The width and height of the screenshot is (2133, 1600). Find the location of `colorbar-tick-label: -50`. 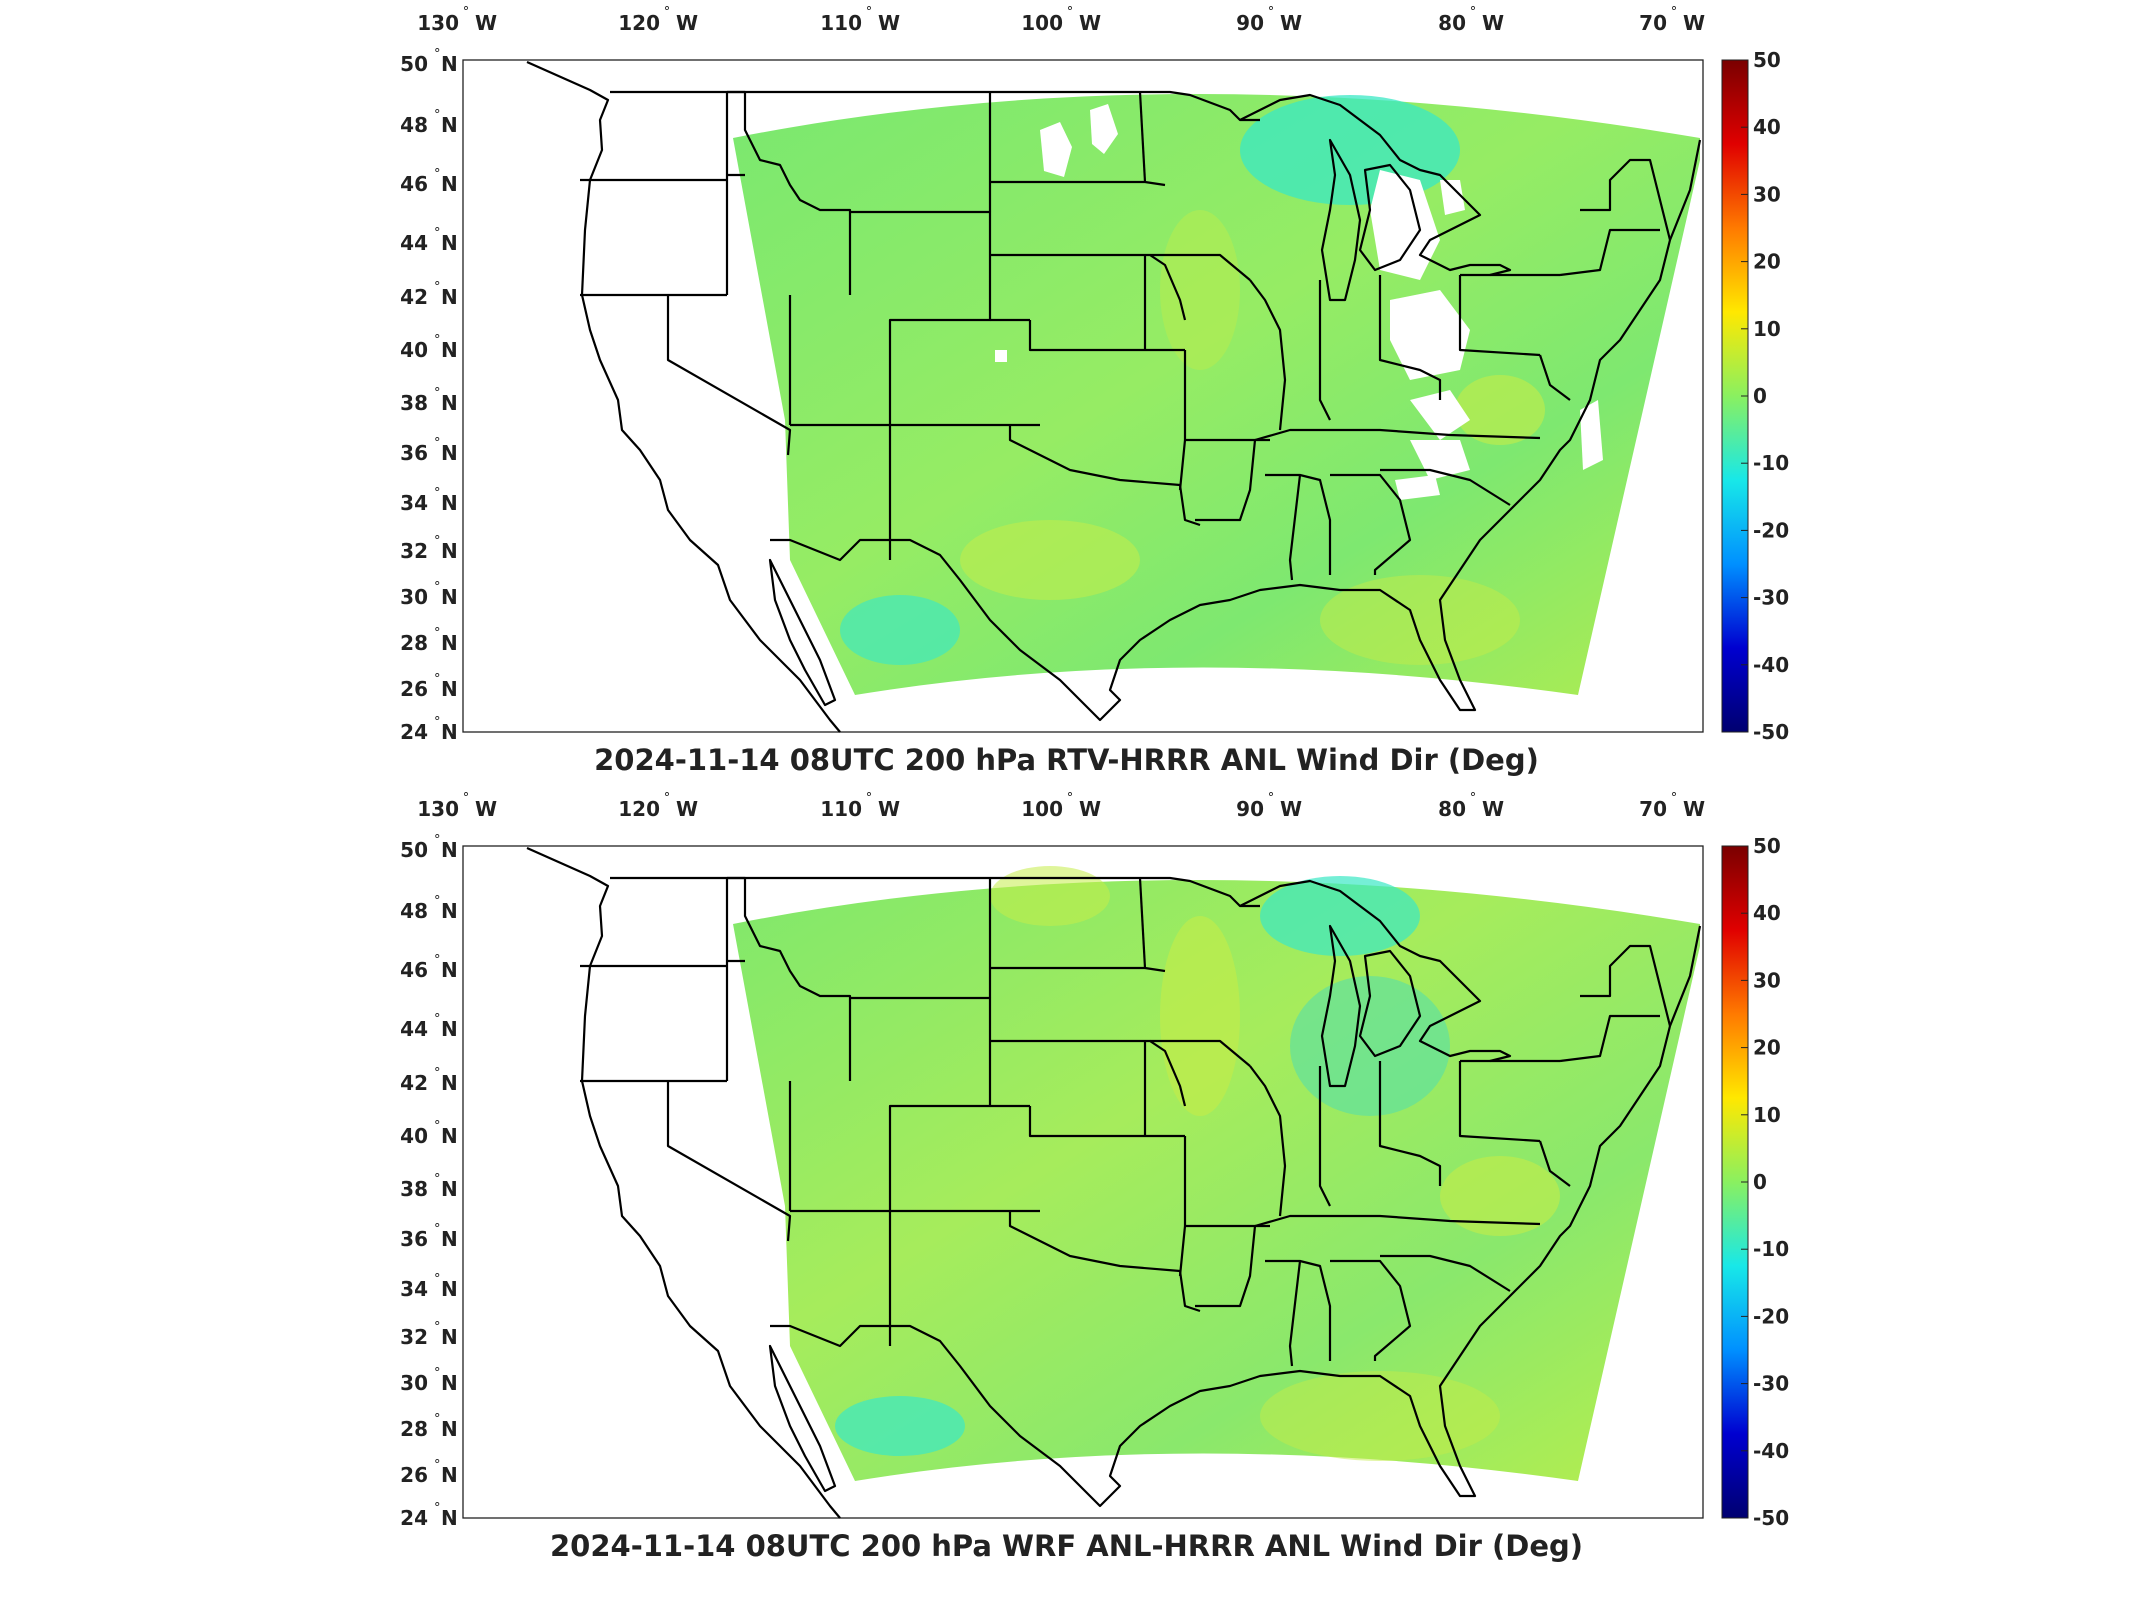

colorbar-tick-label: -50 is located at coordinates (1771, 732).